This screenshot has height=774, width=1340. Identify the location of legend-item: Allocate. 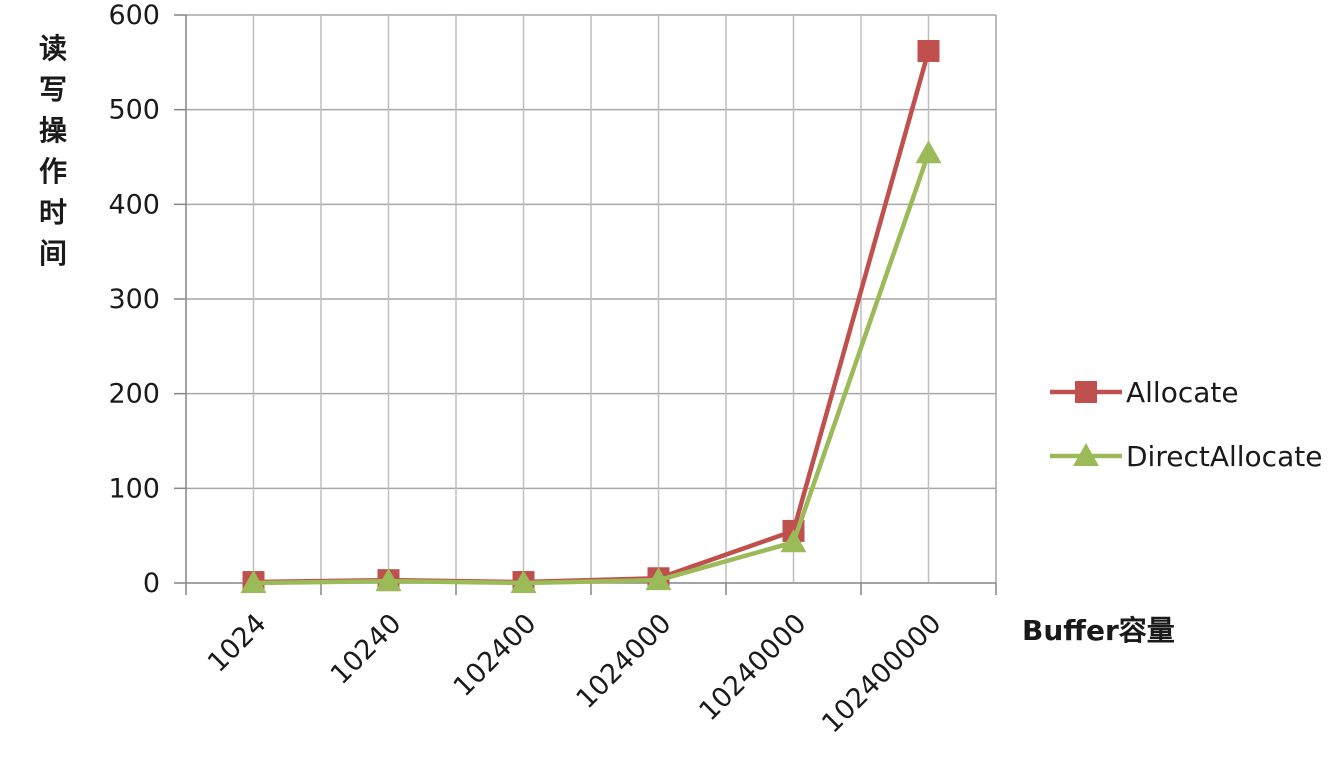
(1144, 392).